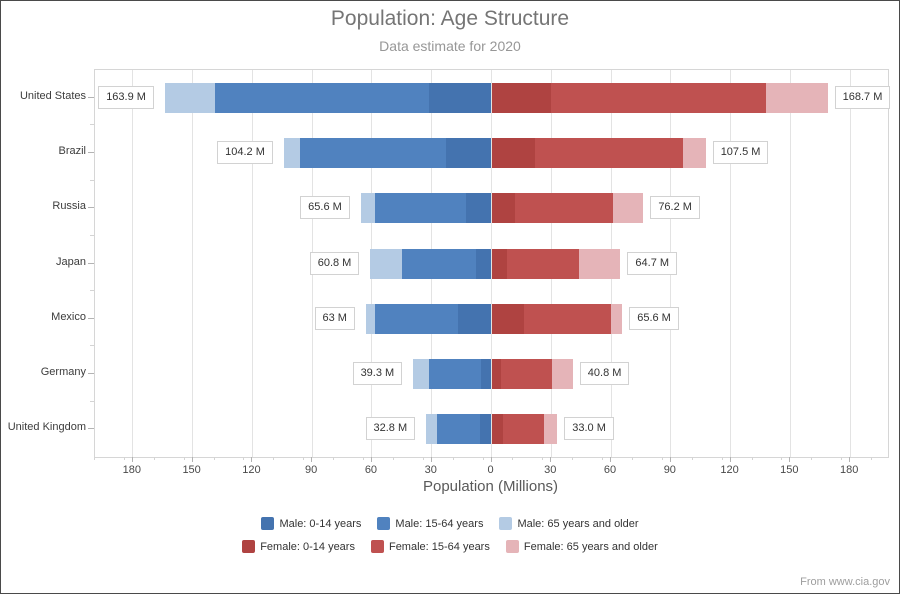  I want to click on legend-item: Female: 15-64 years, so click(430, 546).